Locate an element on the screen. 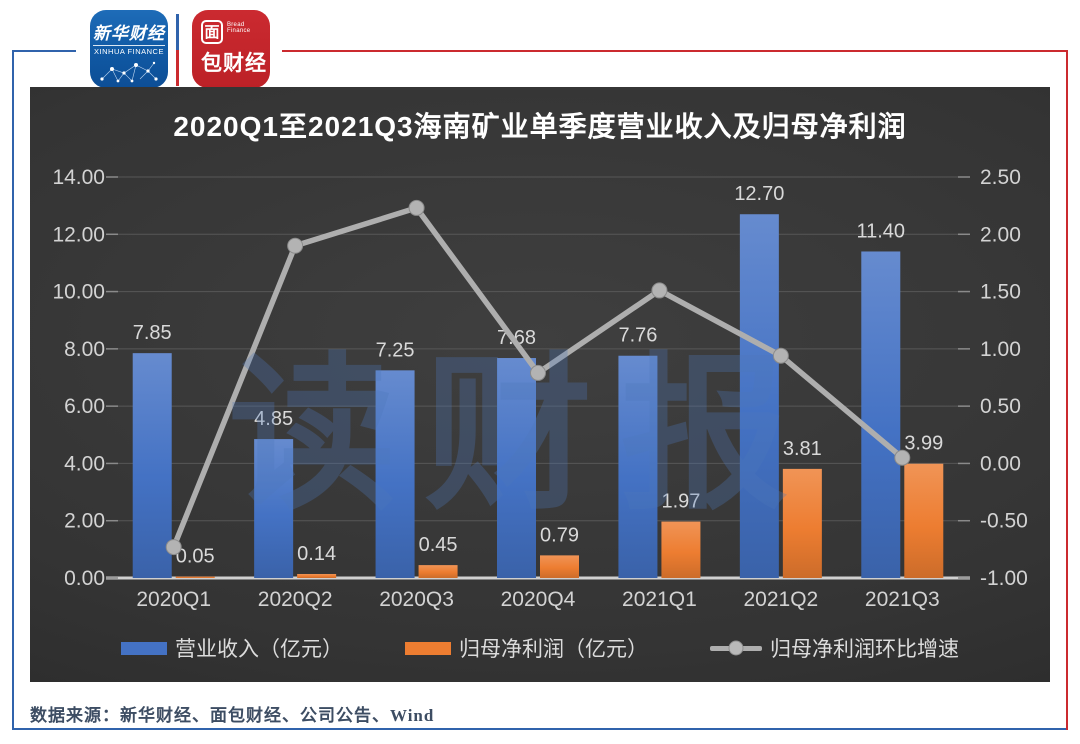  legend-label-net-profit: 归母净利润（亿元） is located at coordinates (553, 649).